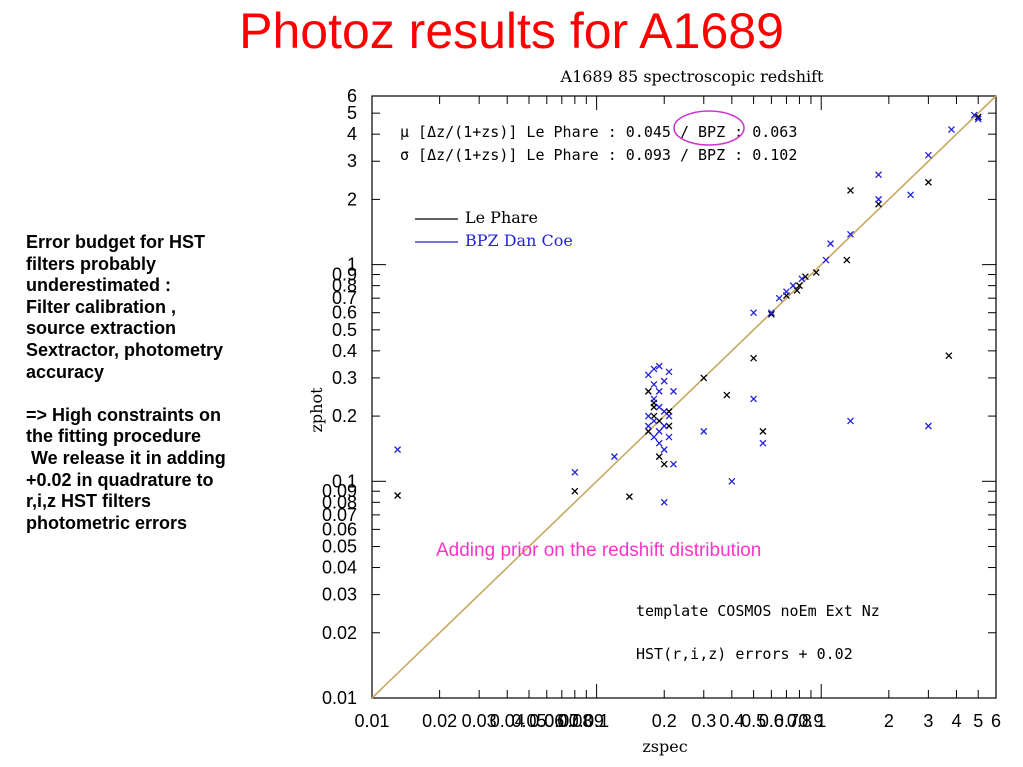 The width and height of the screenshot is (1023, 767). Describe the element at coordinates (758, 611) in the screenshot. I see `annotation-template: template COSMOS noEm Ext Nz` at that location.